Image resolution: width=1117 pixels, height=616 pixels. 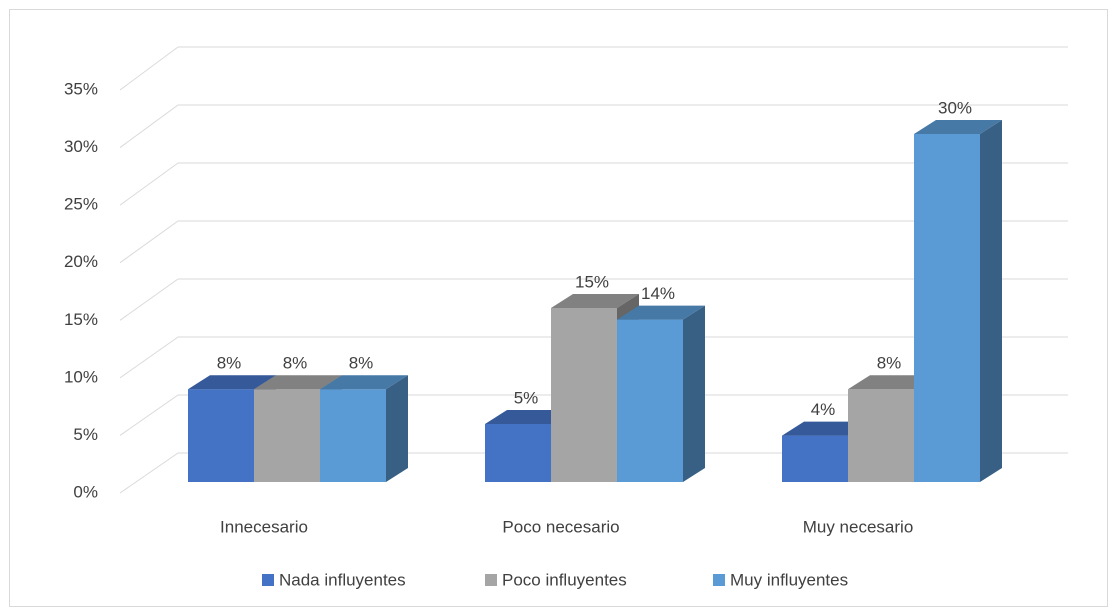 I want to click on y-tick-label: 25%, so click(x=81, y=204).